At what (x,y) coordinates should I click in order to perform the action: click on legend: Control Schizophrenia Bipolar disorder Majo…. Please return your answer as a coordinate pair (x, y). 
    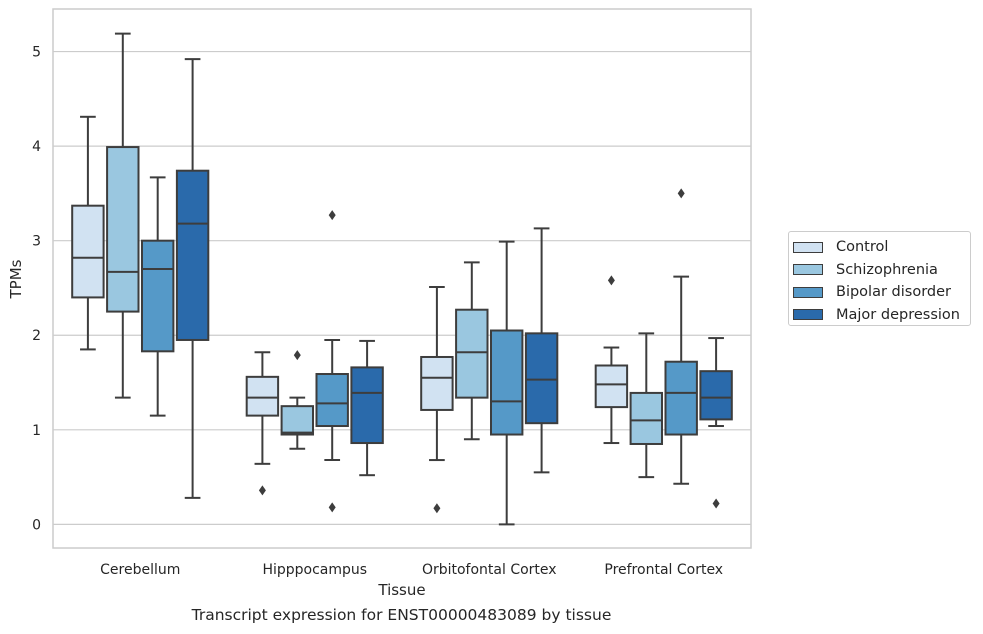
    Looking at the image, I should click on (879, 278).